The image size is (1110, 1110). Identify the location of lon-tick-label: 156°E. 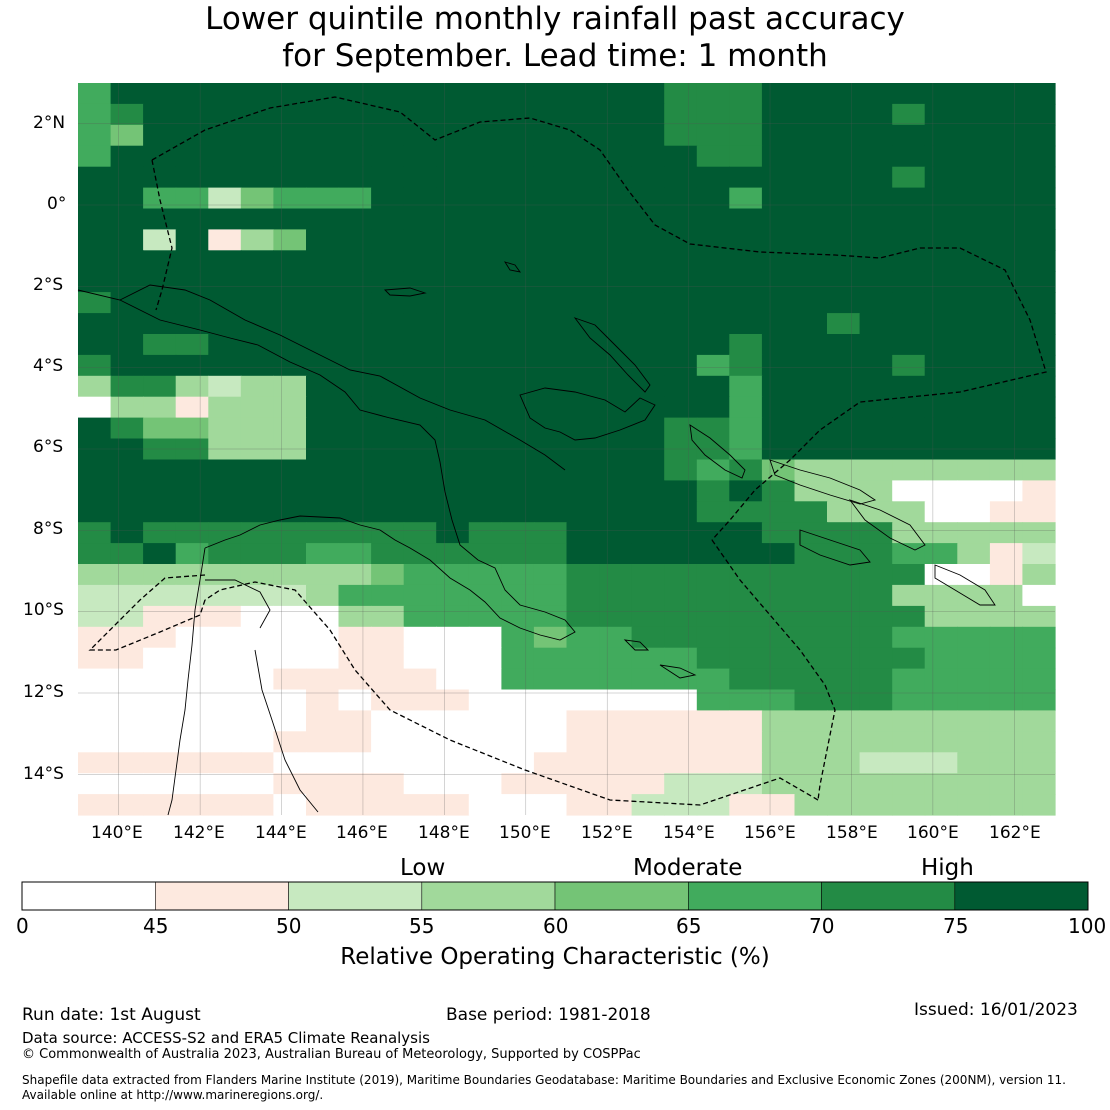
(770, 833).